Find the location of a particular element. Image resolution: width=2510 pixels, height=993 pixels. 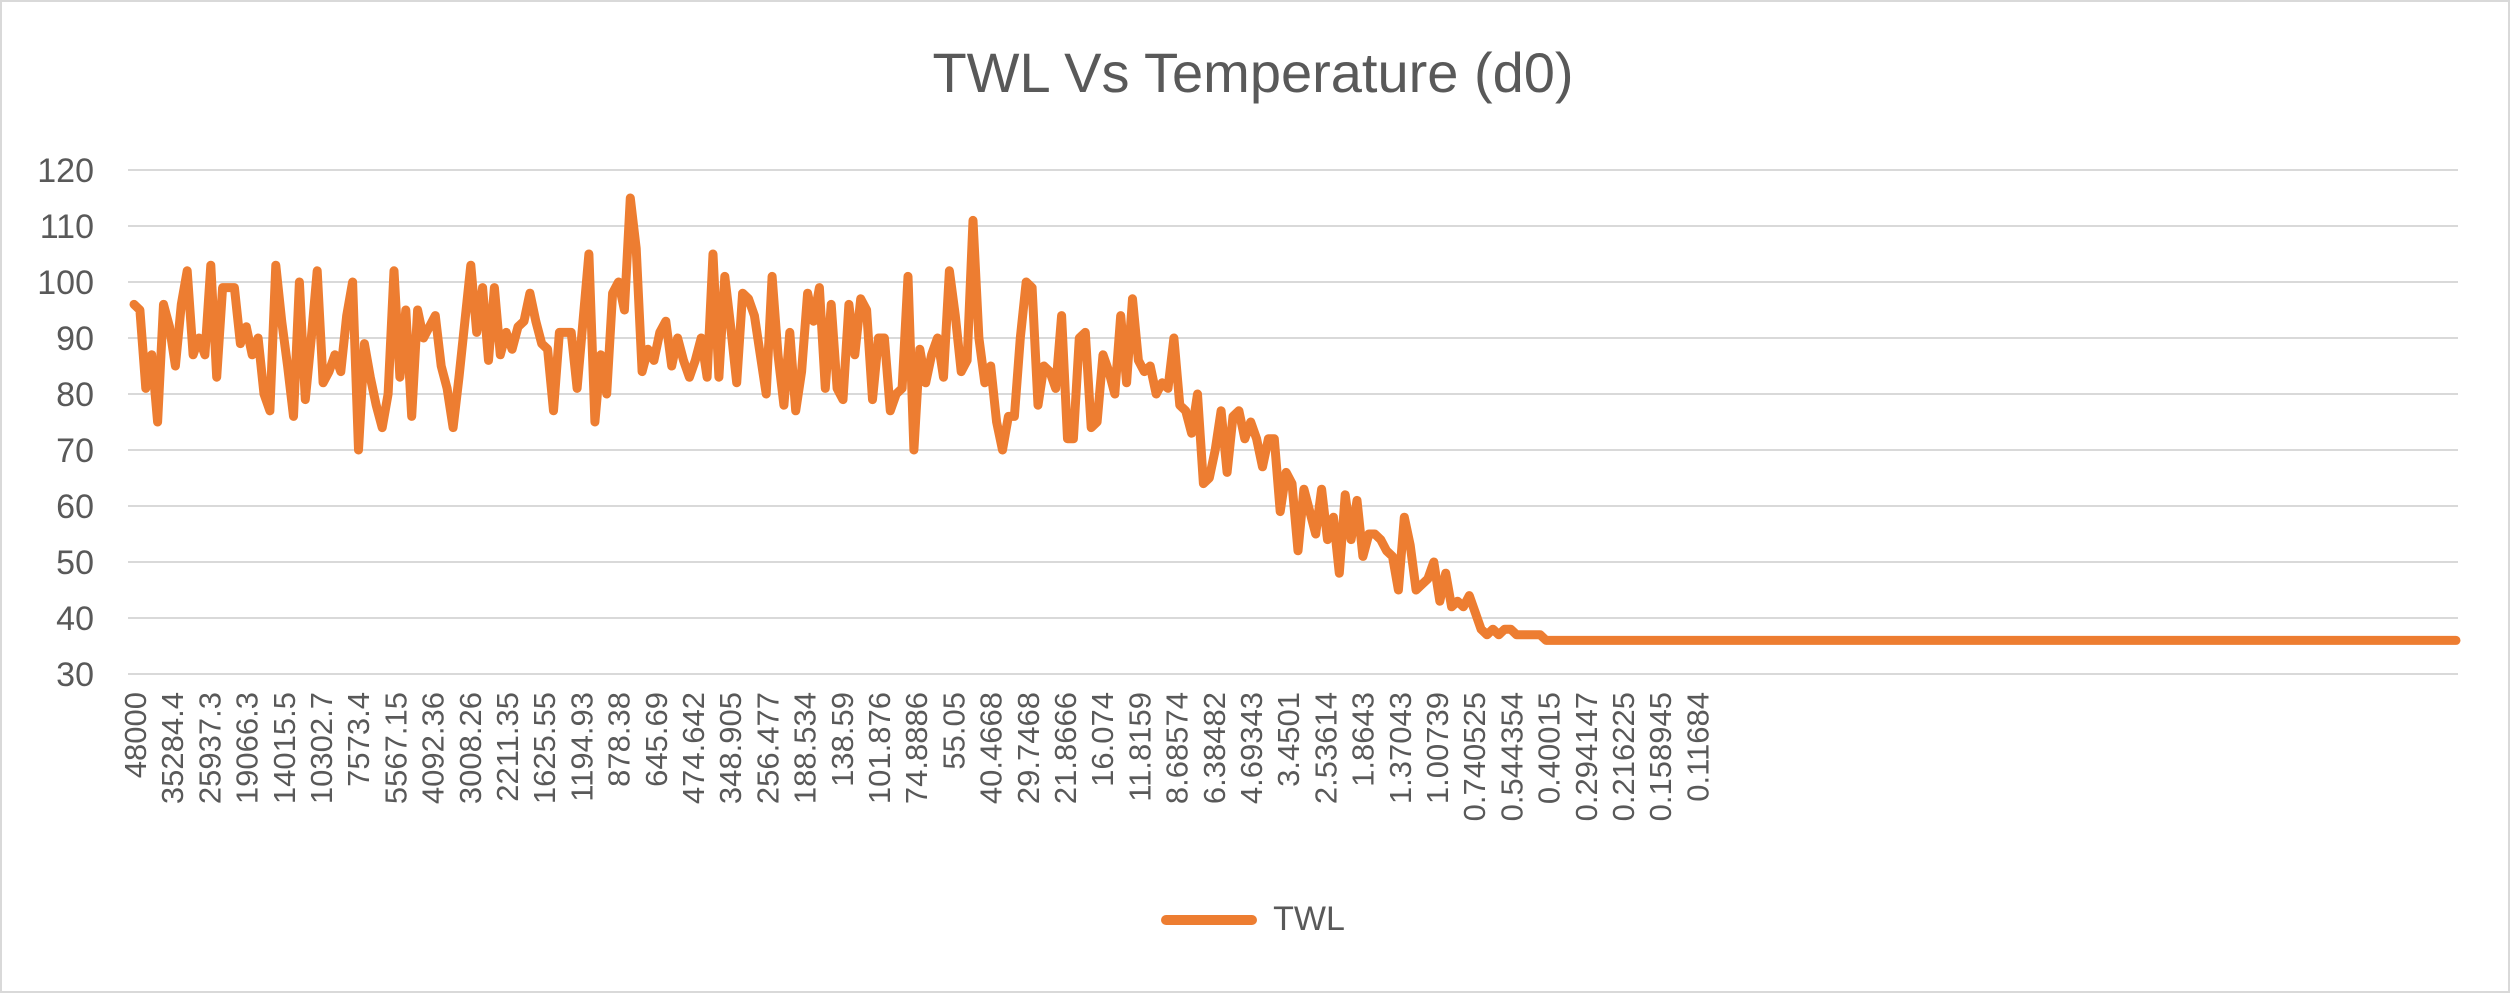

x-tick-label: 1194.93 is located at coordinates (581, 747).